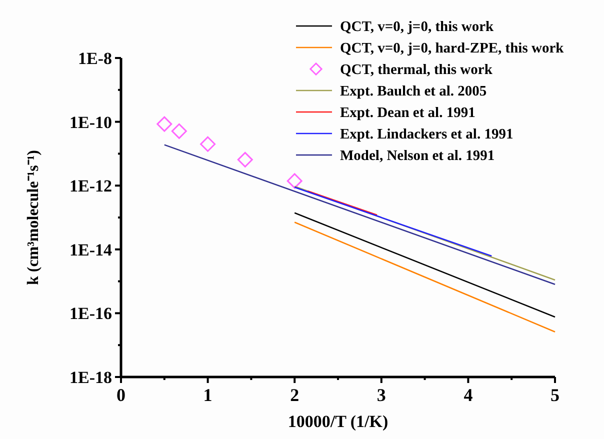  I want to click on y-tick-label: 1E-10, so click(91, 122).